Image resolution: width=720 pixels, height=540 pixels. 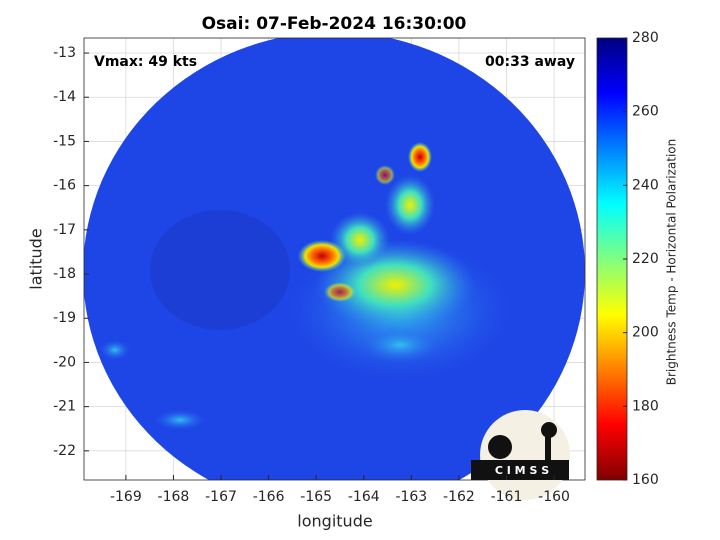 What do you see at coordinates (126, 497) in the screenshot?
I see `x-tick-label: -169` at bounding box center [126, 497].